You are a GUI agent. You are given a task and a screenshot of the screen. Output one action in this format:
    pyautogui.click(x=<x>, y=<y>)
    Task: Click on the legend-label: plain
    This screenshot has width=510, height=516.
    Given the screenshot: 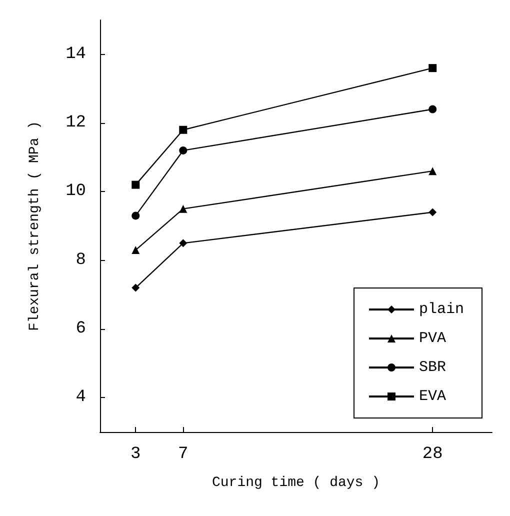 What is the action you would take?
    pyautogui.click(x=441, y=309)
    